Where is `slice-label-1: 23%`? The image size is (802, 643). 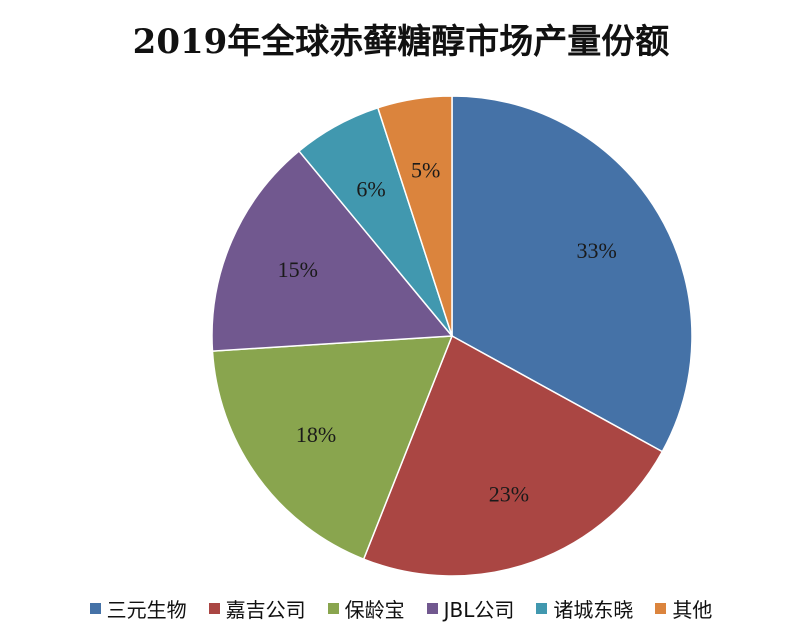
slice-label-1: 23% is located at coordinates (509, 494).